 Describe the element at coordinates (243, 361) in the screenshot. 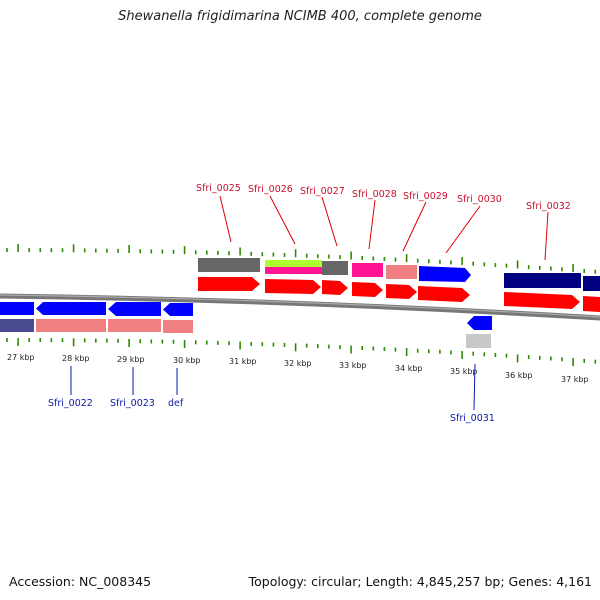

I see `scale-label-31kbp: 31 kbp` at that location.